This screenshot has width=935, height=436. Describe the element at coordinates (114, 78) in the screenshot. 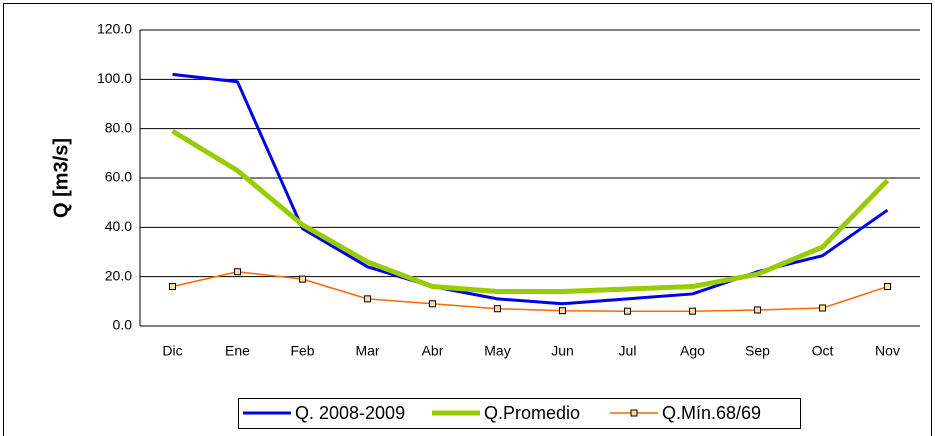

I see `y-tick-label: 100.0` at that location.